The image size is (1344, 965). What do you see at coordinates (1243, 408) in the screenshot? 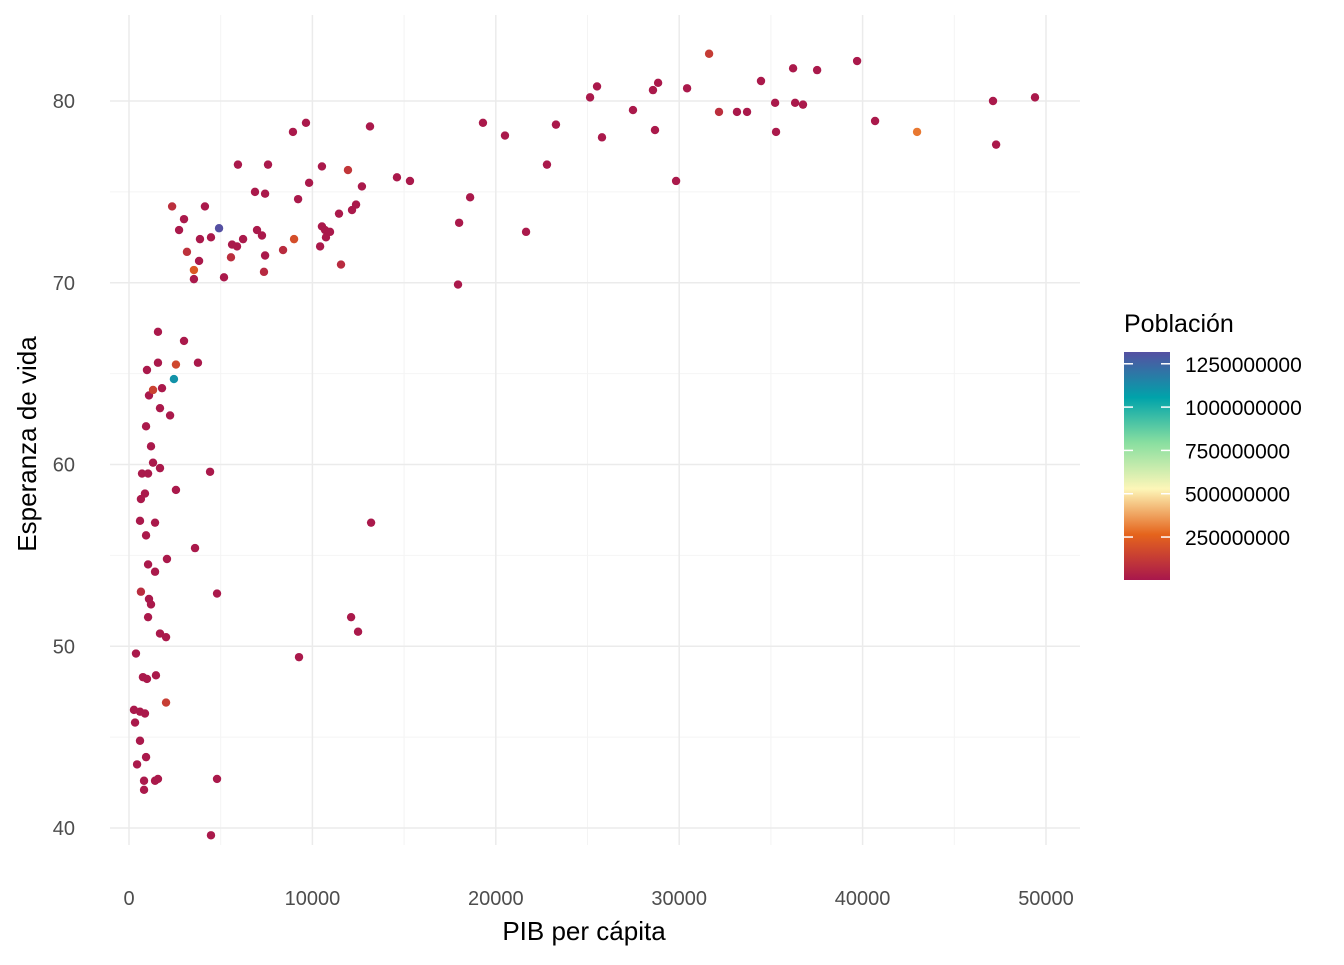
I see `legend-tick-label: 1000000000` at bounding box center [1243, 408].